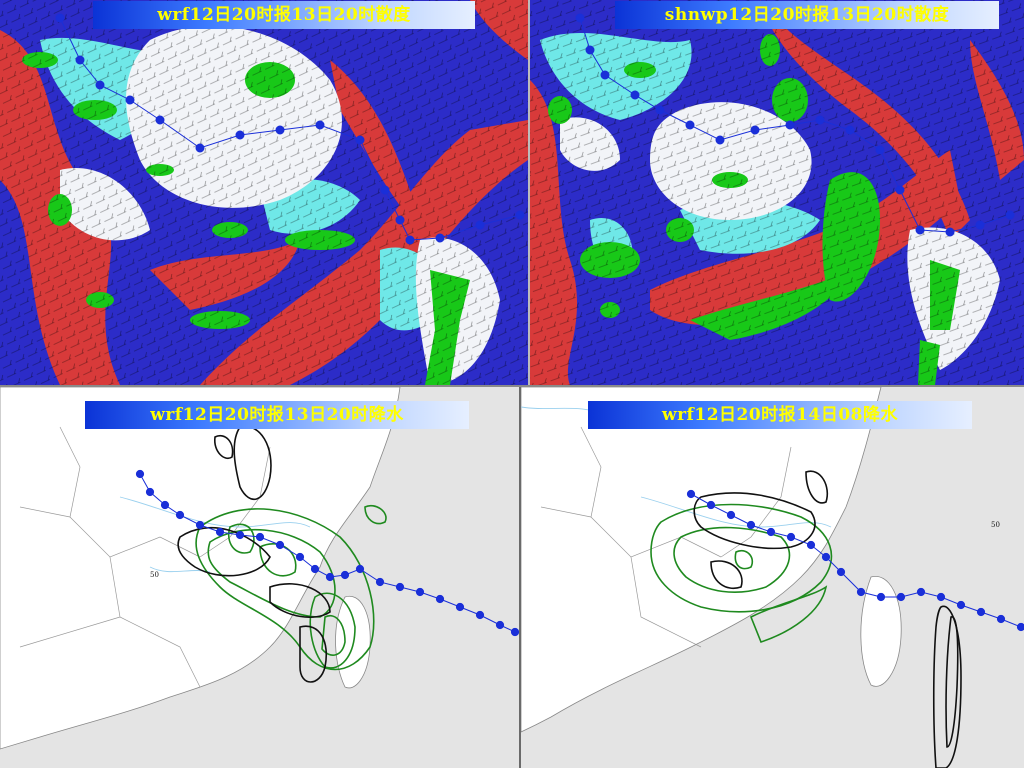 The image size is (1024, 768). I want to click on taiwan-island, so click(881, 631).